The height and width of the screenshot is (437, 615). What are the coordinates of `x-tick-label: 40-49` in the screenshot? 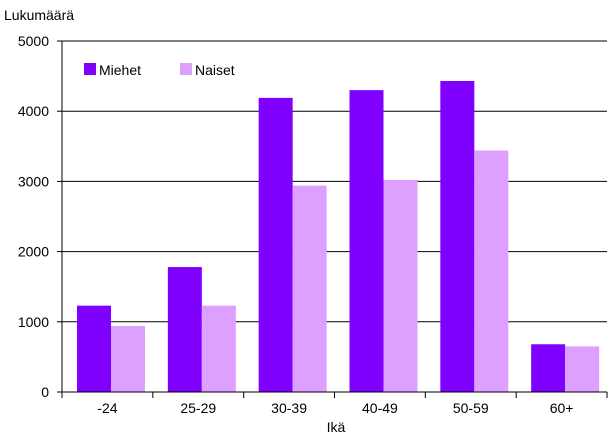 It's located at (380, 408).